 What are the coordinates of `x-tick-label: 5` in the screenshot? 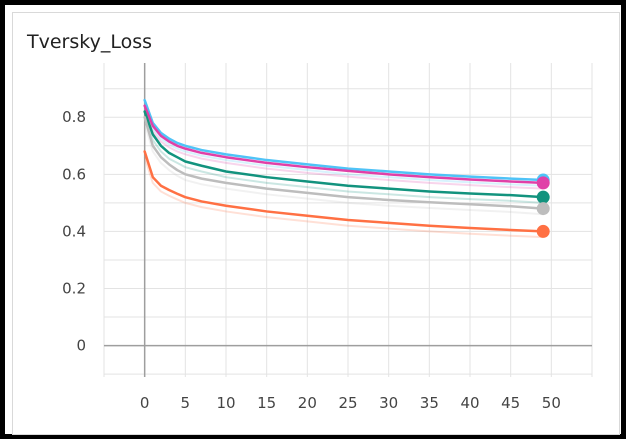 It's located at (186, 403).